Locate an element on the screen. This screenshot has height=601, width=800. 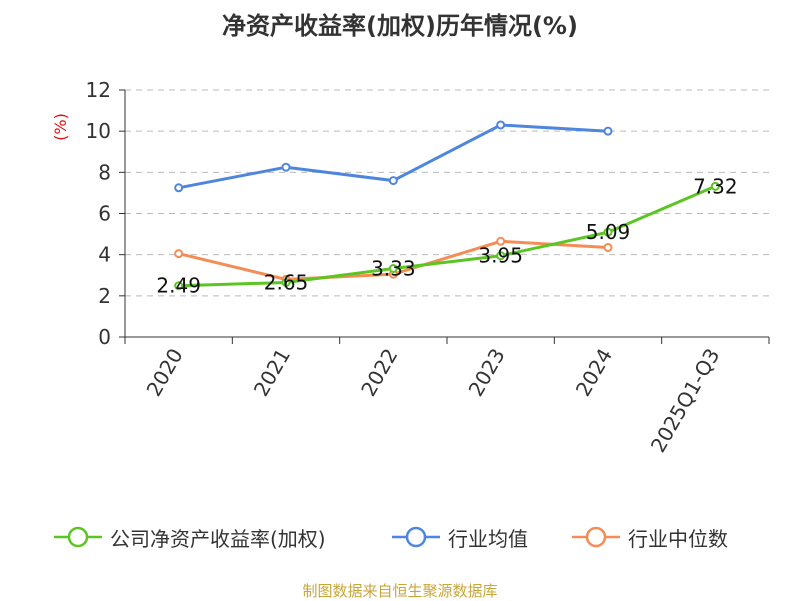
y-tick-label: 10 is located at coordinates (98, 131).